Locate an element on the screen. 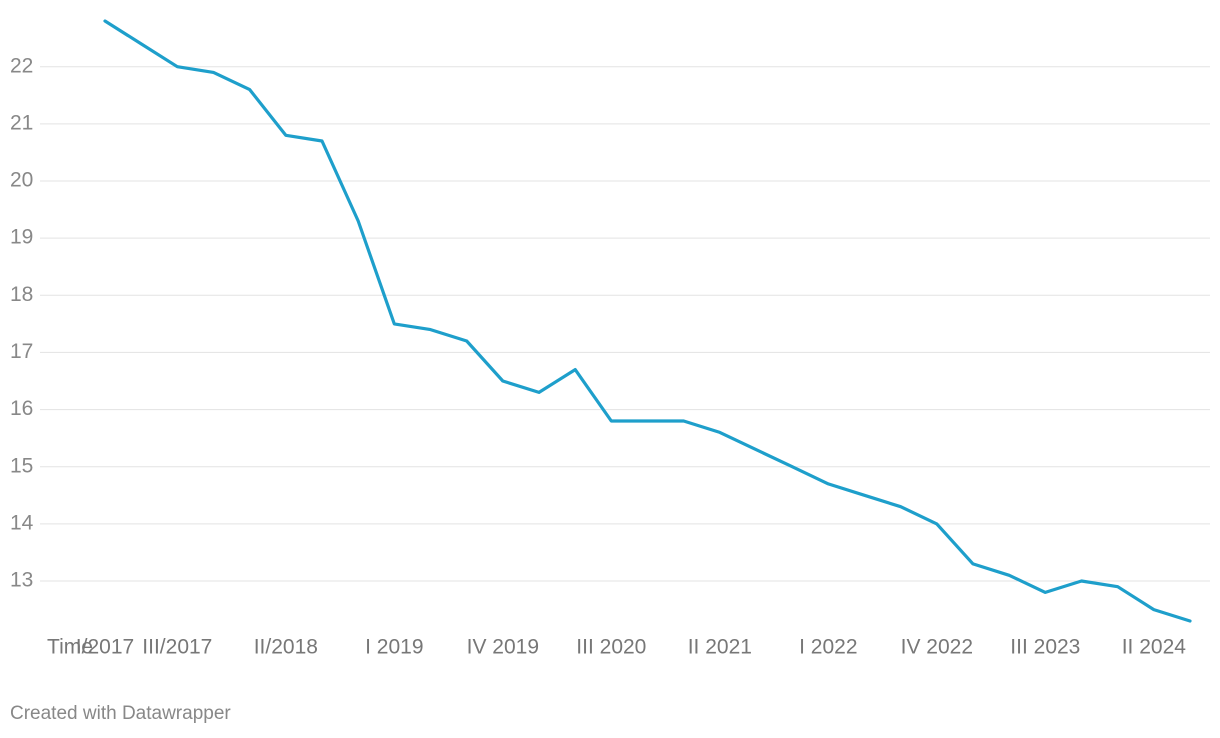 The image size is (1220, 738). x-tick-label: II 2024 is located at coordinates (1154, 647).